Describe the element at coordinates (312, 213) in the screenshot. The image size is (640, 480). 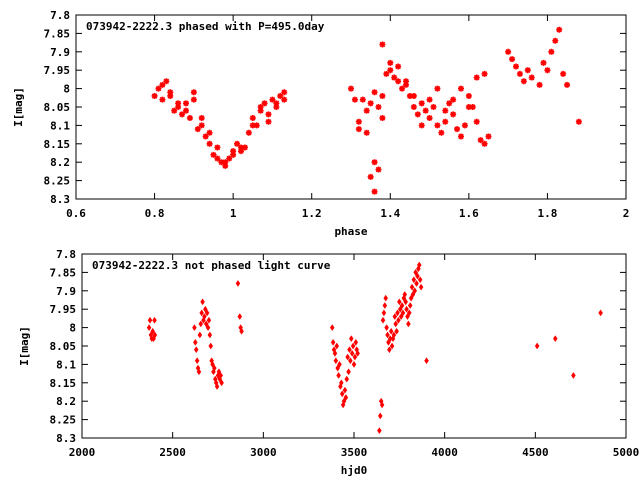
I see `chart1-xtick-label: 1.2` at that location.